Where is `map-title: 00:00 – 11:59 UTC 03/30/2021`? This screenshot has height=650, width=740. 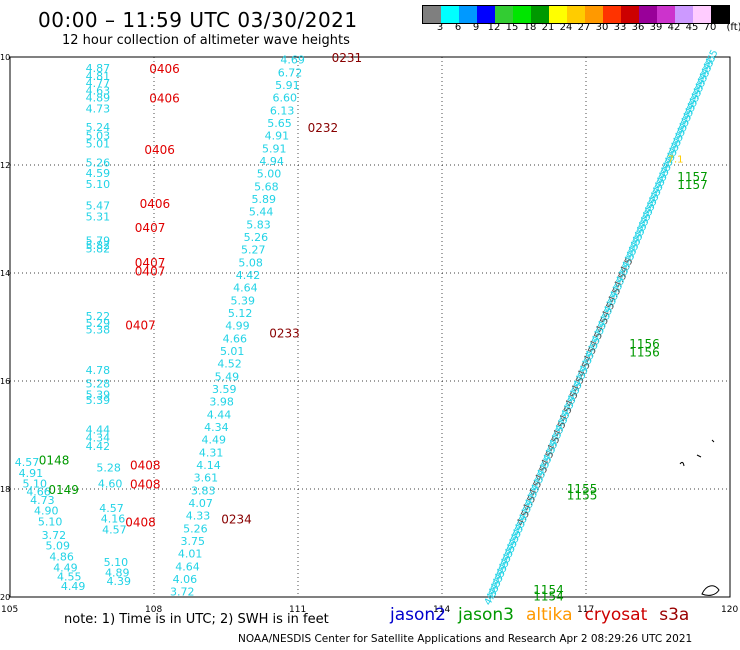
map-title: 00:00 – 11:59 UTC 03/30/2021 is located at coordinates (198, 20).